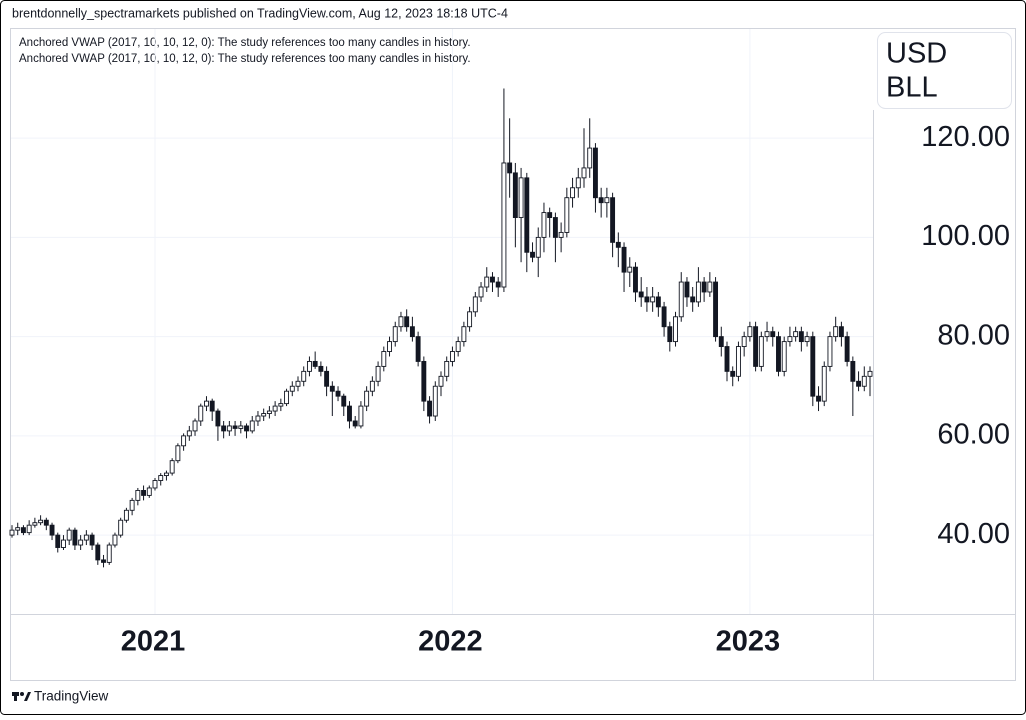 The height and width of the screenshot is (720, 1026). What do you see at coordinates (912, 88) in the screenshot?
I see `unit-label: BLL` at bounding box center [912, 88].